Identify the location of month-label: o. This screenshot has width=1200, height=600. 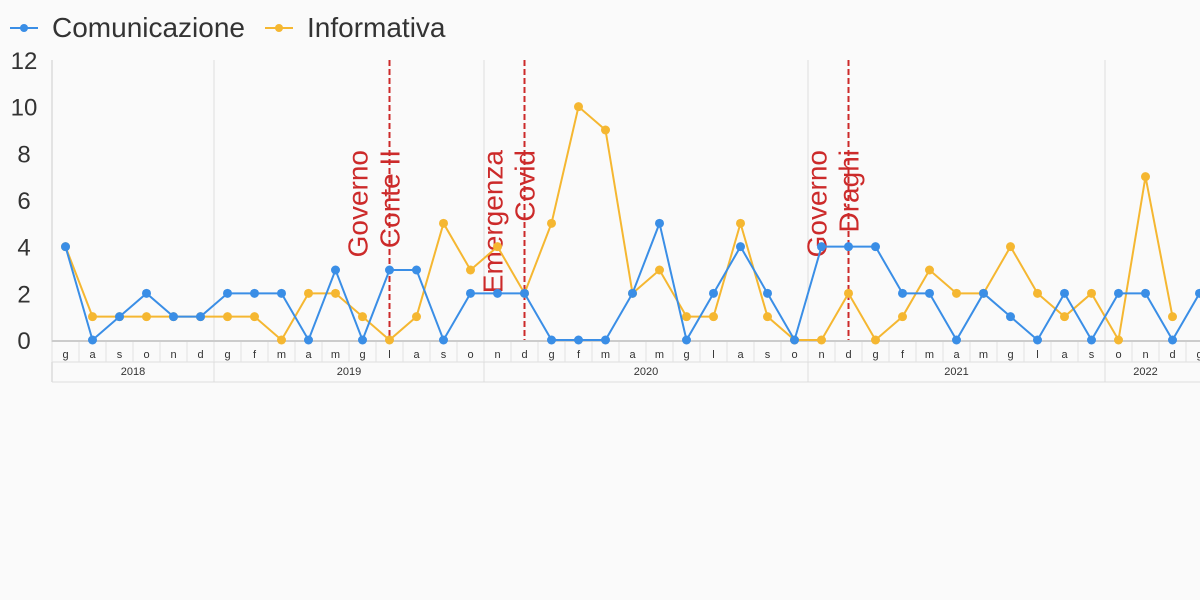
(470, 355).